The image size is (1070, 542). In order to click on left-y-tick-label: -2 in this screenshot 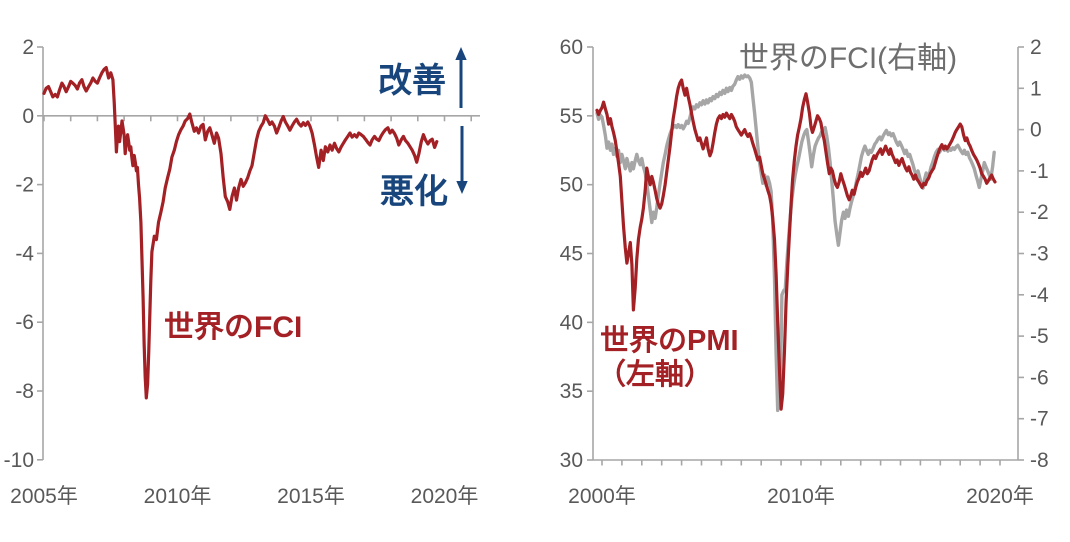, I will do `click(24, 185)`.